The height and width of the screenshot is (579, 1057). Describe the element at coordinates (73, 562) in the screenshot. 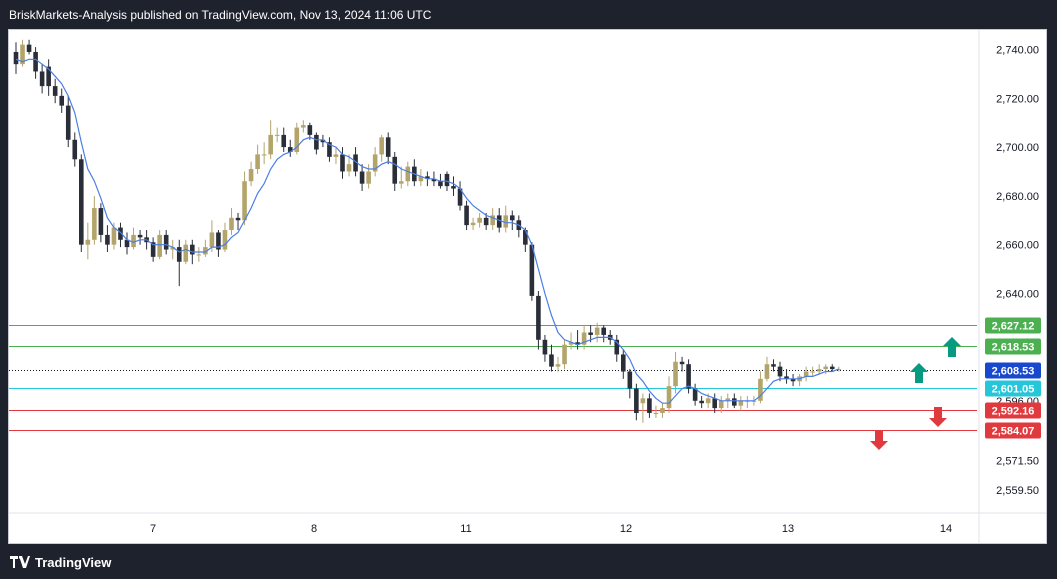

I see `tradingview-brand: TradingView` at that location.